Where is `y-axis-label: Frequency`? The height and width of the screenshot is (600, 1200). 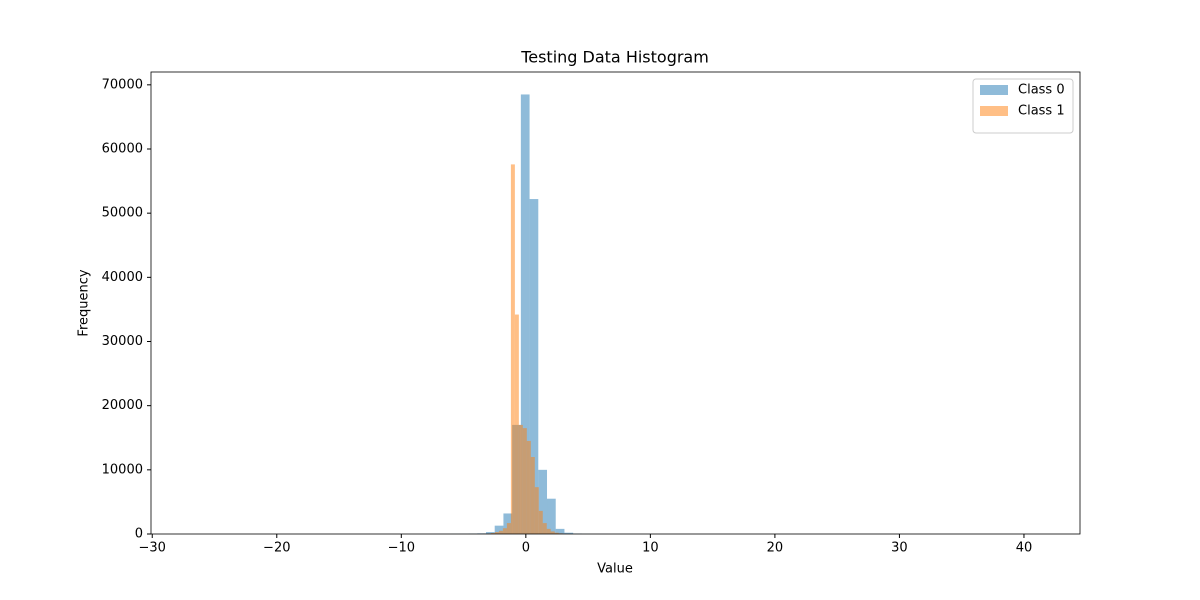 y-axis-label: Frequency is located at coordinates (84, 302).